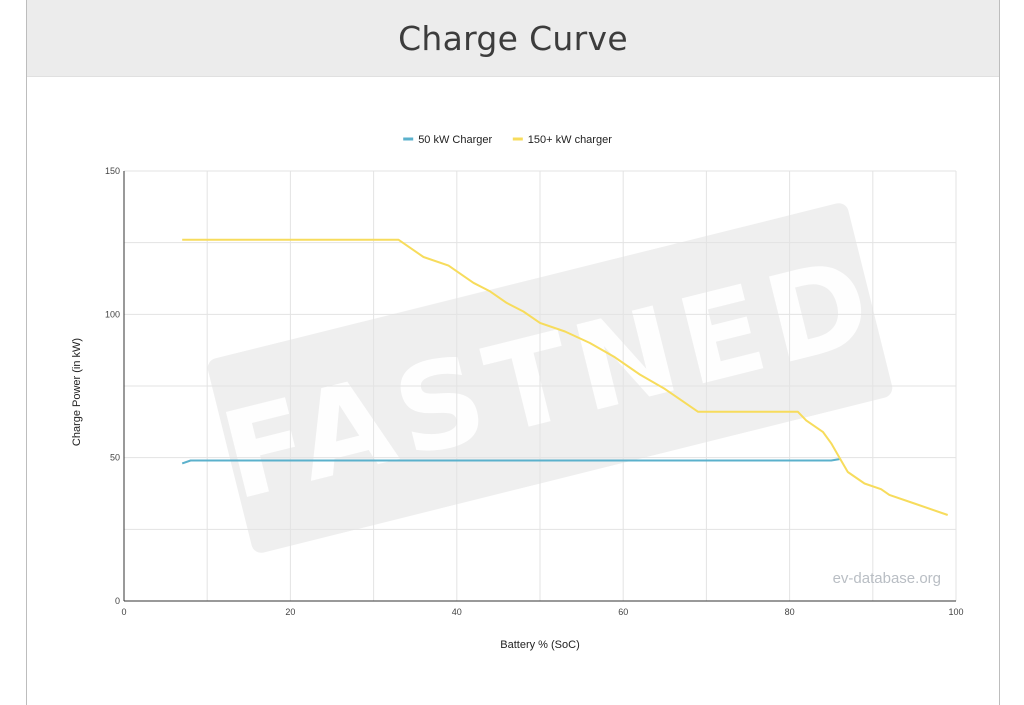 This screenshot has height=705, width=1024. I want to click on x-tick-label: 40, so click(457, 612).